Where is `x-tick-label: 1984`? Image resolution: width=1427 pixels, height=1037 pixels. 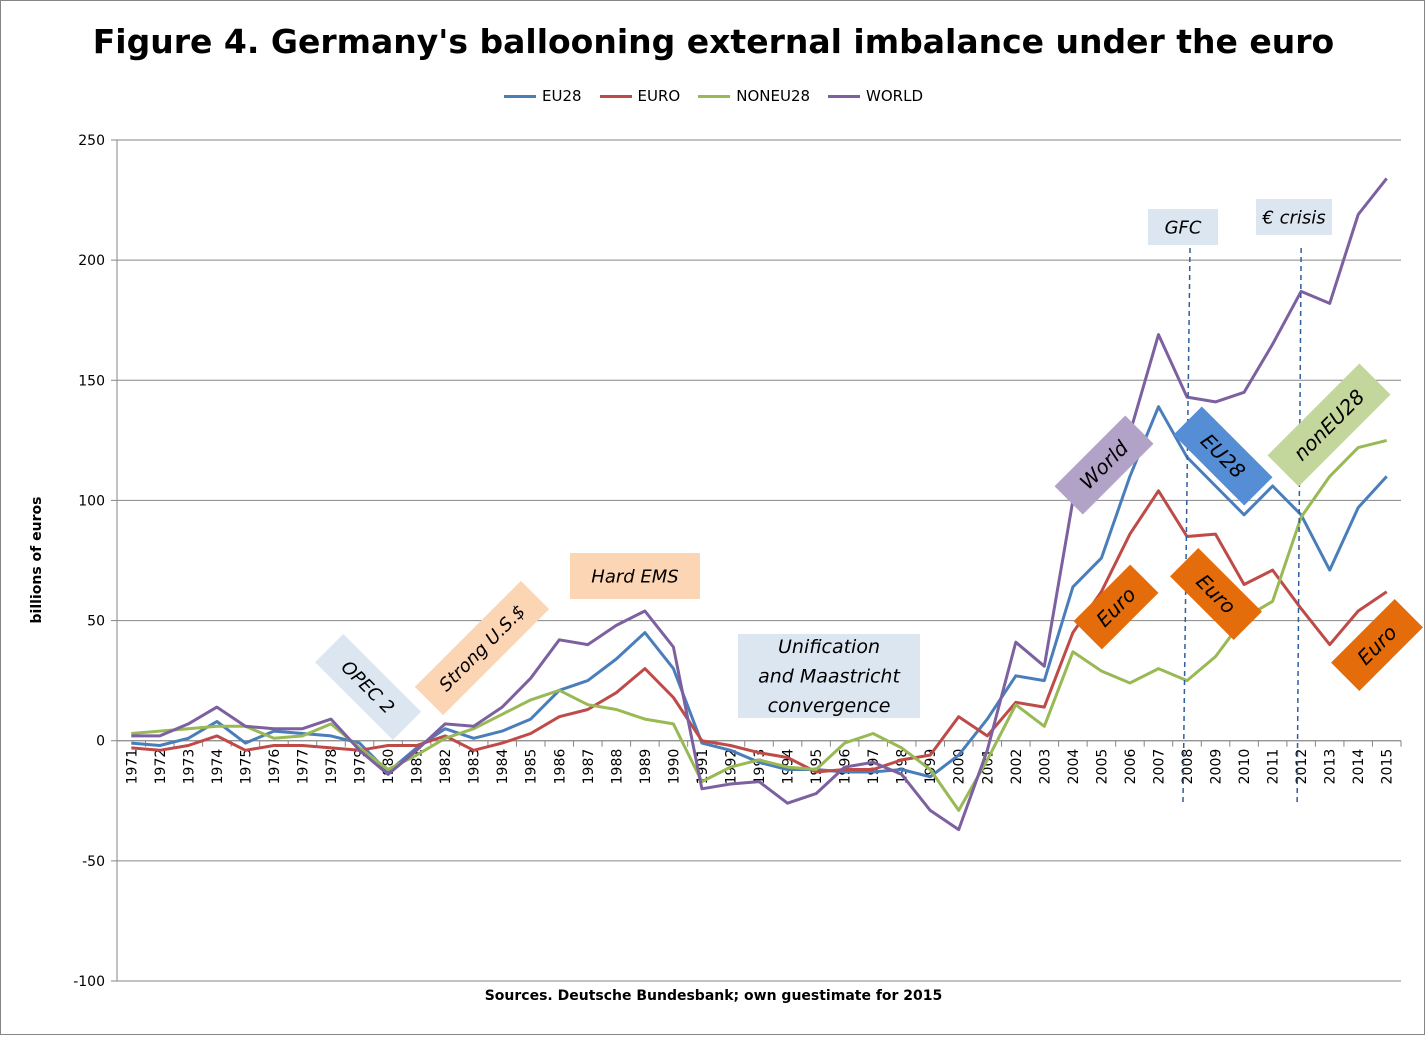
x-tick-label: 1984 is located at coordinates (503, 767).